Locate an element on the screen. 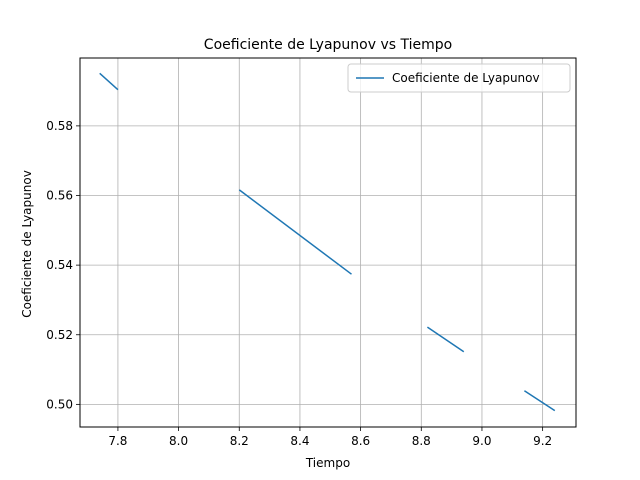 The width and height of the screenshot is (640, 480). x-tick-label: 7.8 is located at coordinates (117, 441).